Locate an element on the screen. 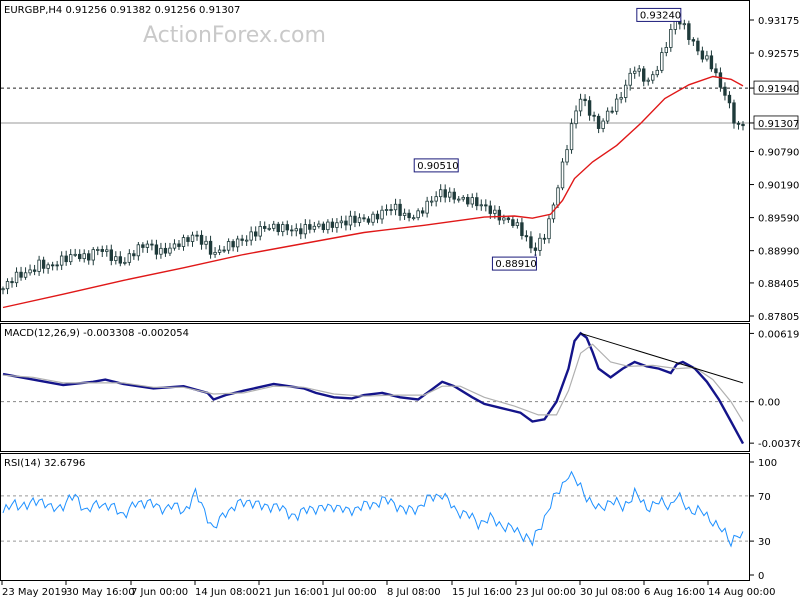 The height and width of the screenshot is (600, 800). time-axis-label: 14 Aug 00:00 is located at coordinates (741, 592).